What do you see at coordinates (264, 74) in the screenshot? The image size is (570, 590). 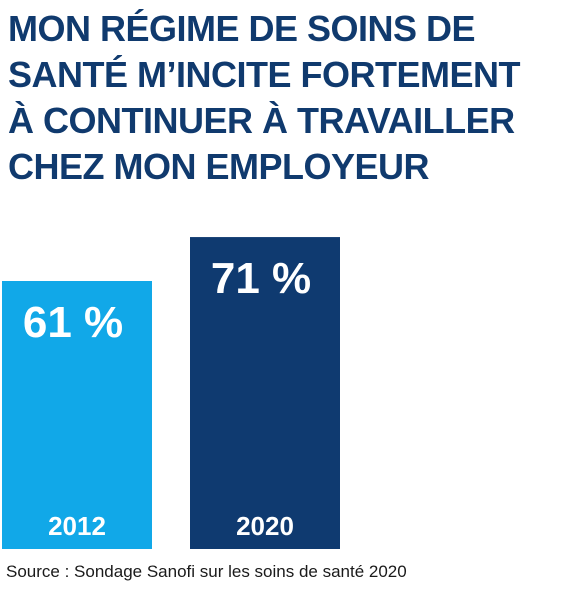 I see `chart-title-line: SANTÉ M’INCITE FORTEMENT` at bounding box center [264, 74].